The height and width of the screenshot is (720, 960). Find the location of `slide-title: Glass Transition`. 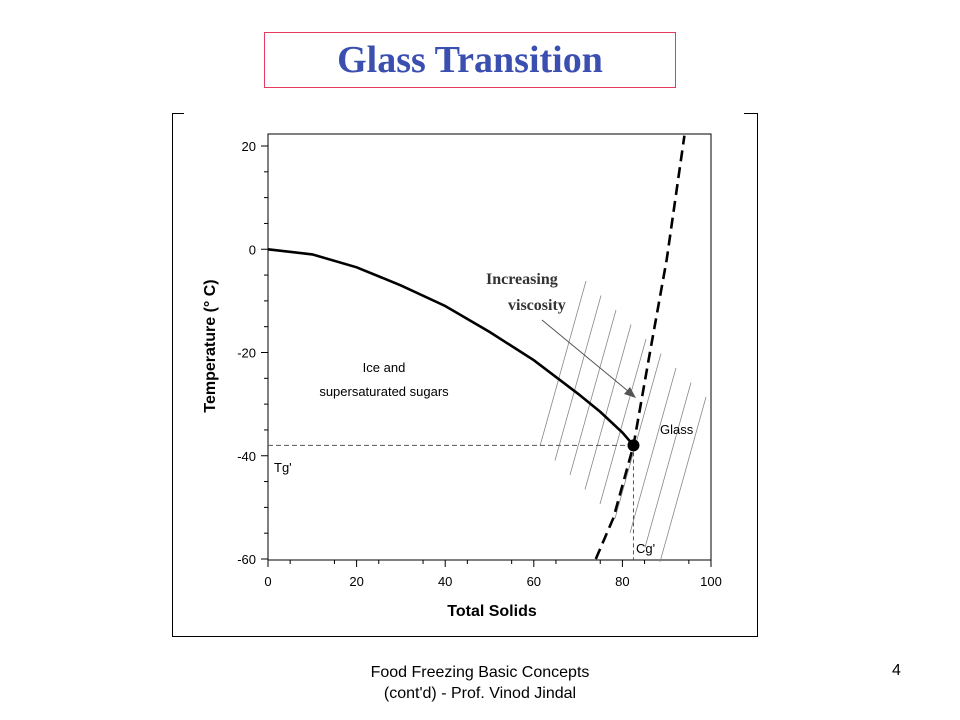

slide-title: Glass Transition is located at coordinates (470, 60).